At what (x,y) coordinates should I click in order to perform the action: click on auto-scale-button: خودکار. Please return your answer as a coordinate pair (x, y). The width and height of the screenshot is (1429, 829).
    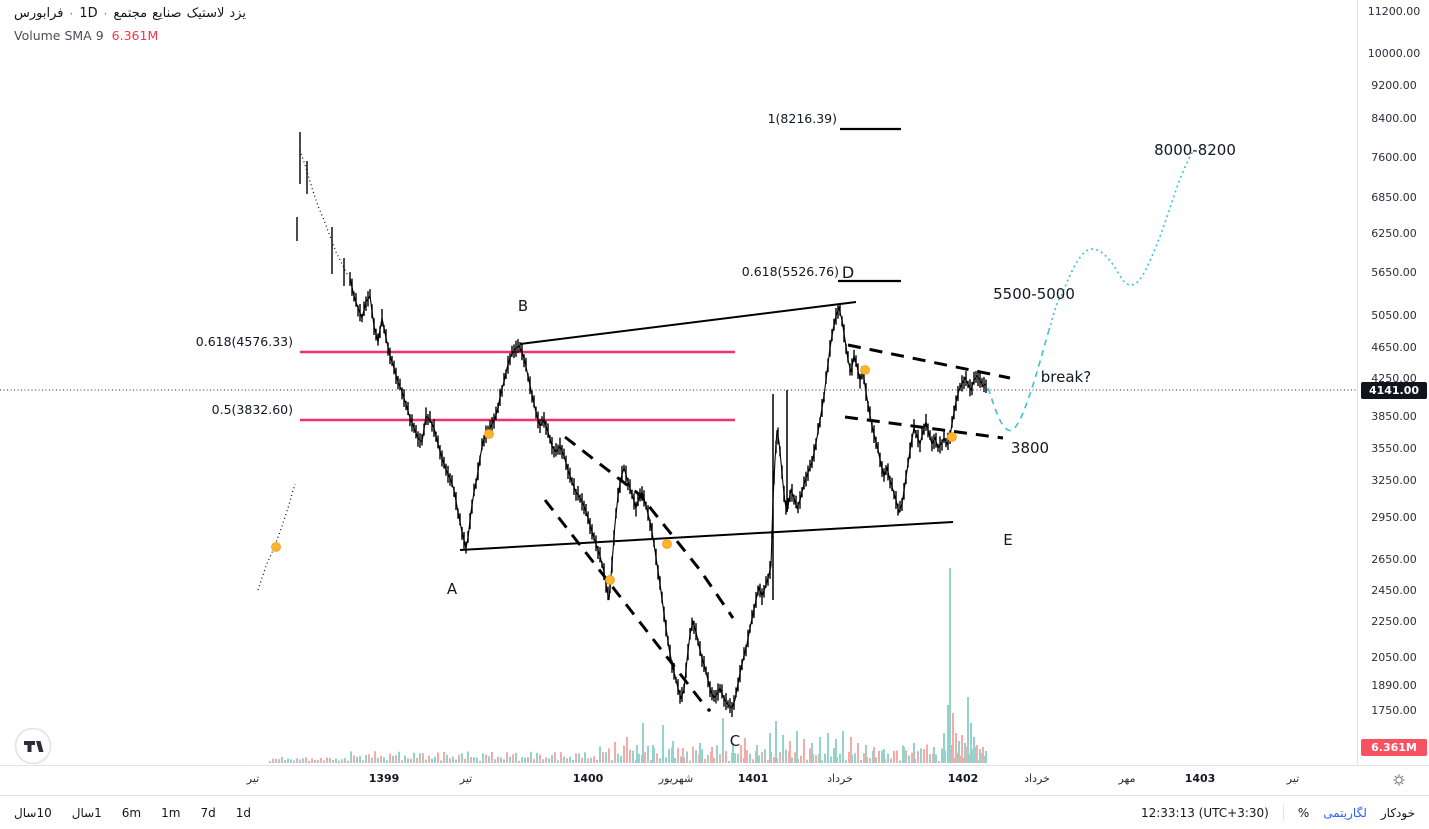
    Looking at the image, I should click on (1397, 813).